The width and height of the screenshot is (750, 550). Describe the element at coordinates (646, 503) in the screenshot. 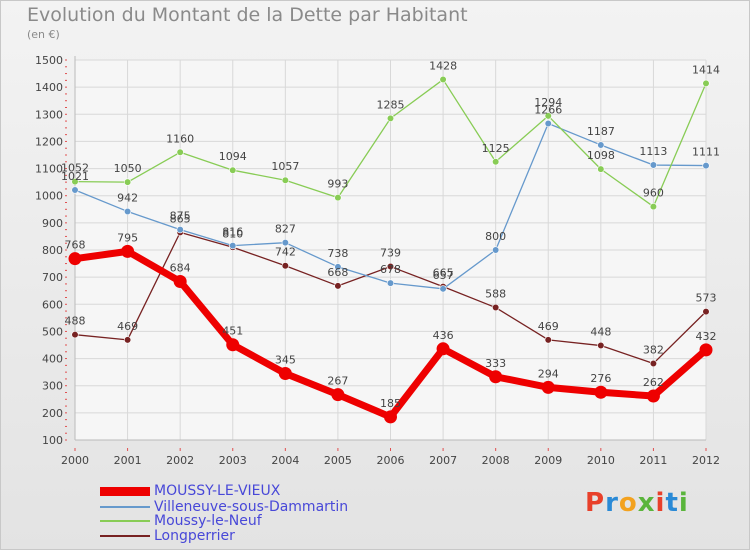

I see `logo-letter: x` at that location.